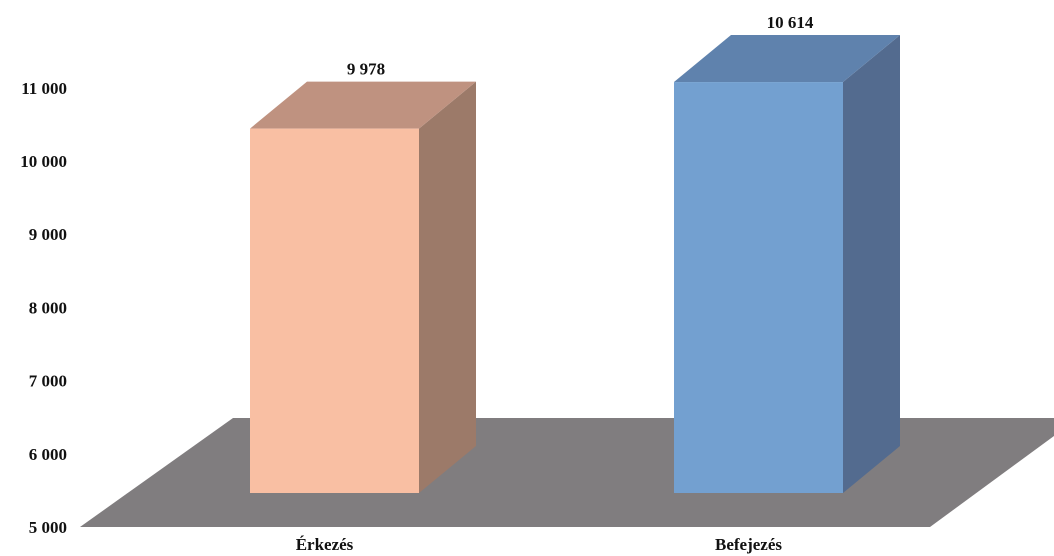 The width and height of the screenshot is (1054, 556). What do you see at coordinates (48, 307) in the screenshot?
I see `y-tick-label: 8 000` at bounding box center [48, 307].